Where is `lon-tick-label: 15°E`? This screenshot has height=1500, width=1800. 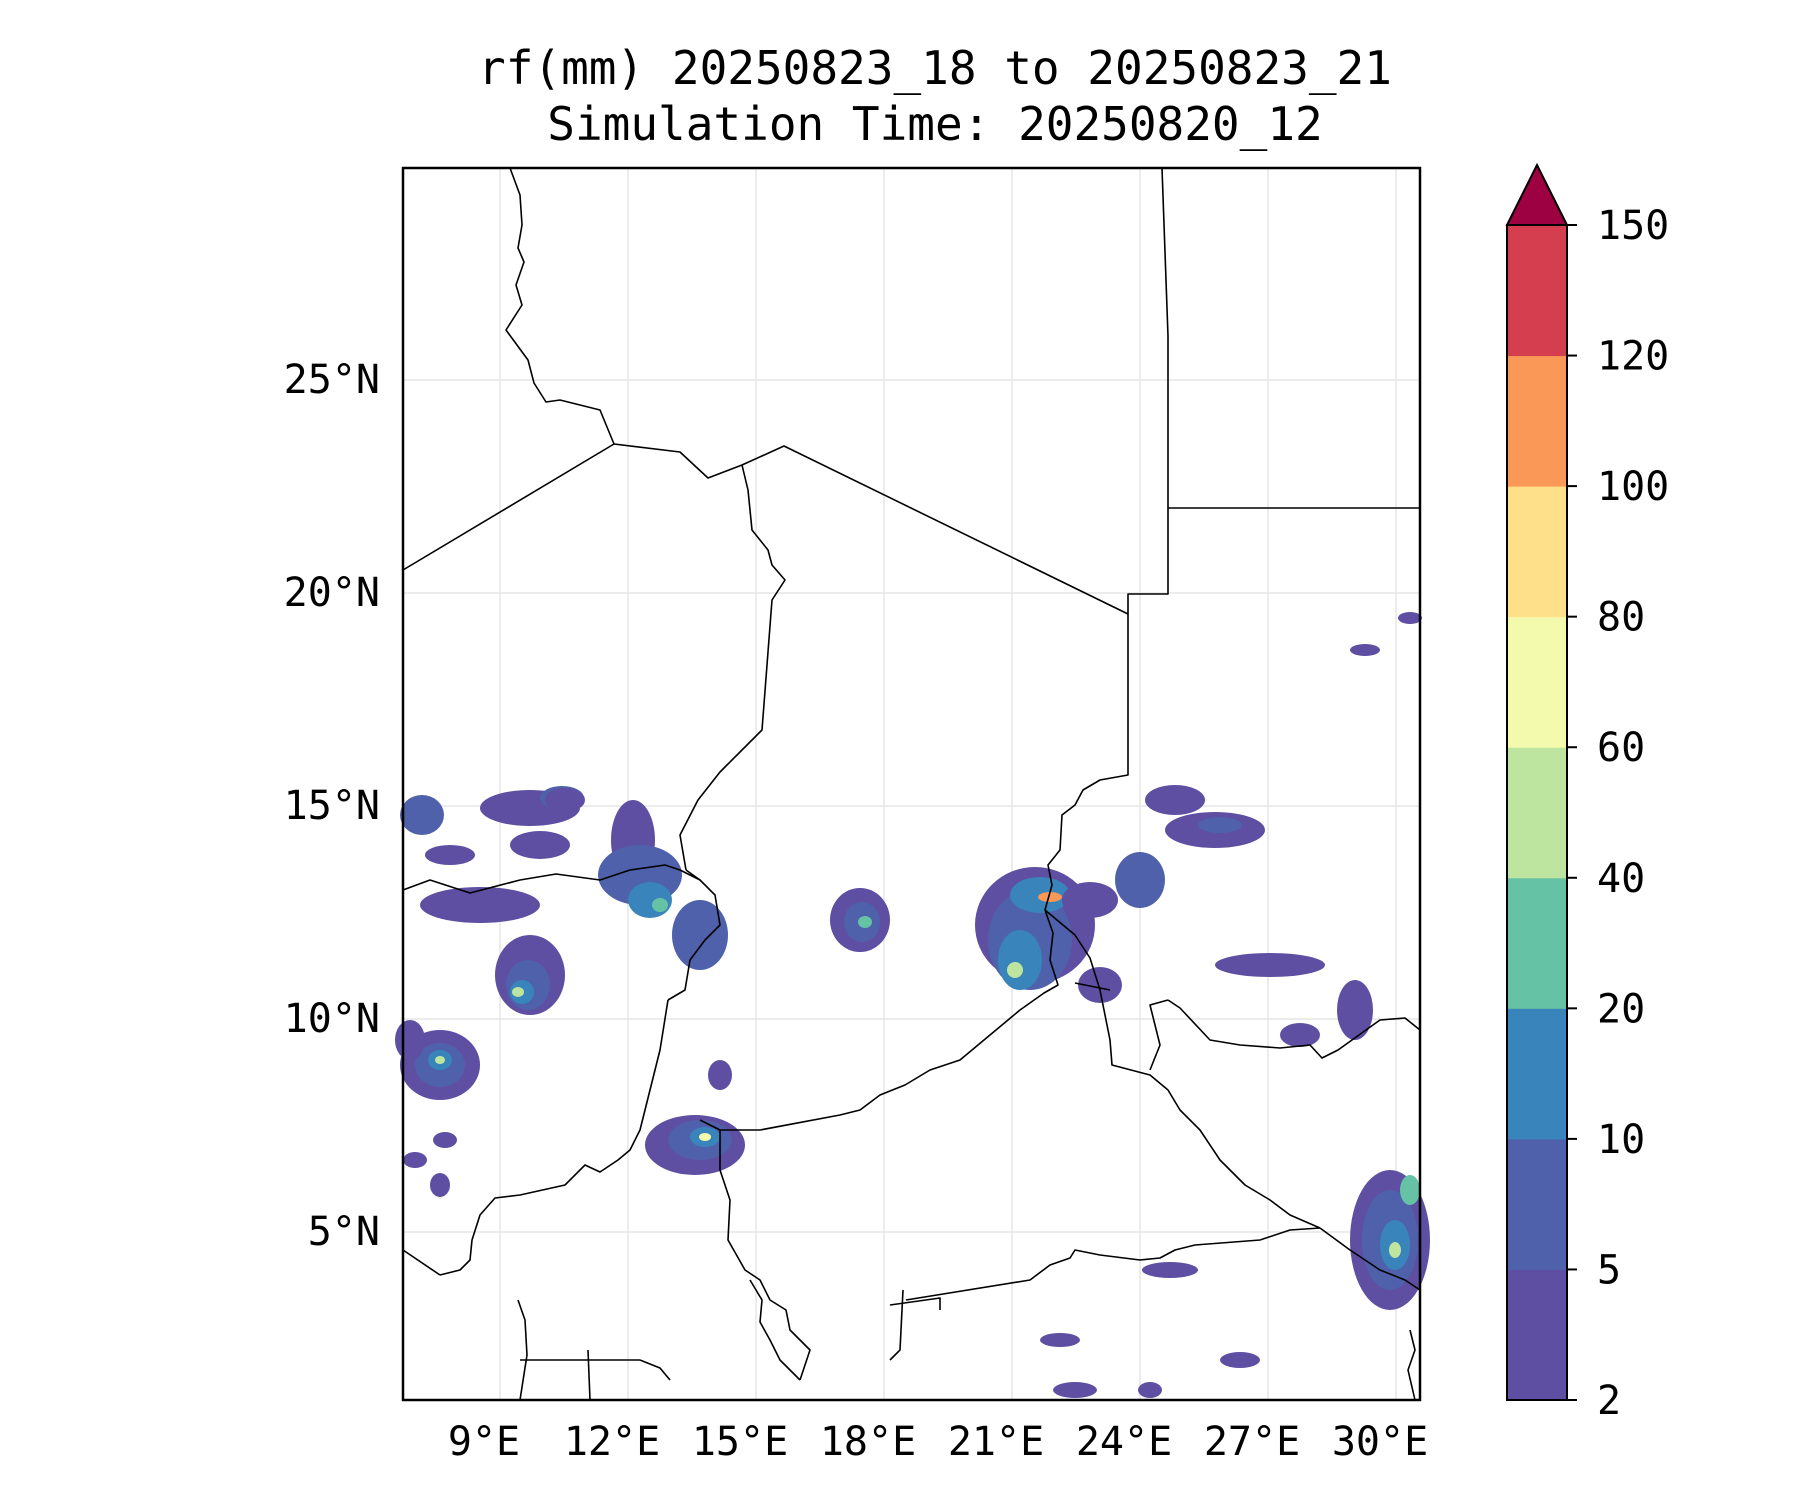 lon-tick-label: 15°E is located at coordinates (740, 1442).